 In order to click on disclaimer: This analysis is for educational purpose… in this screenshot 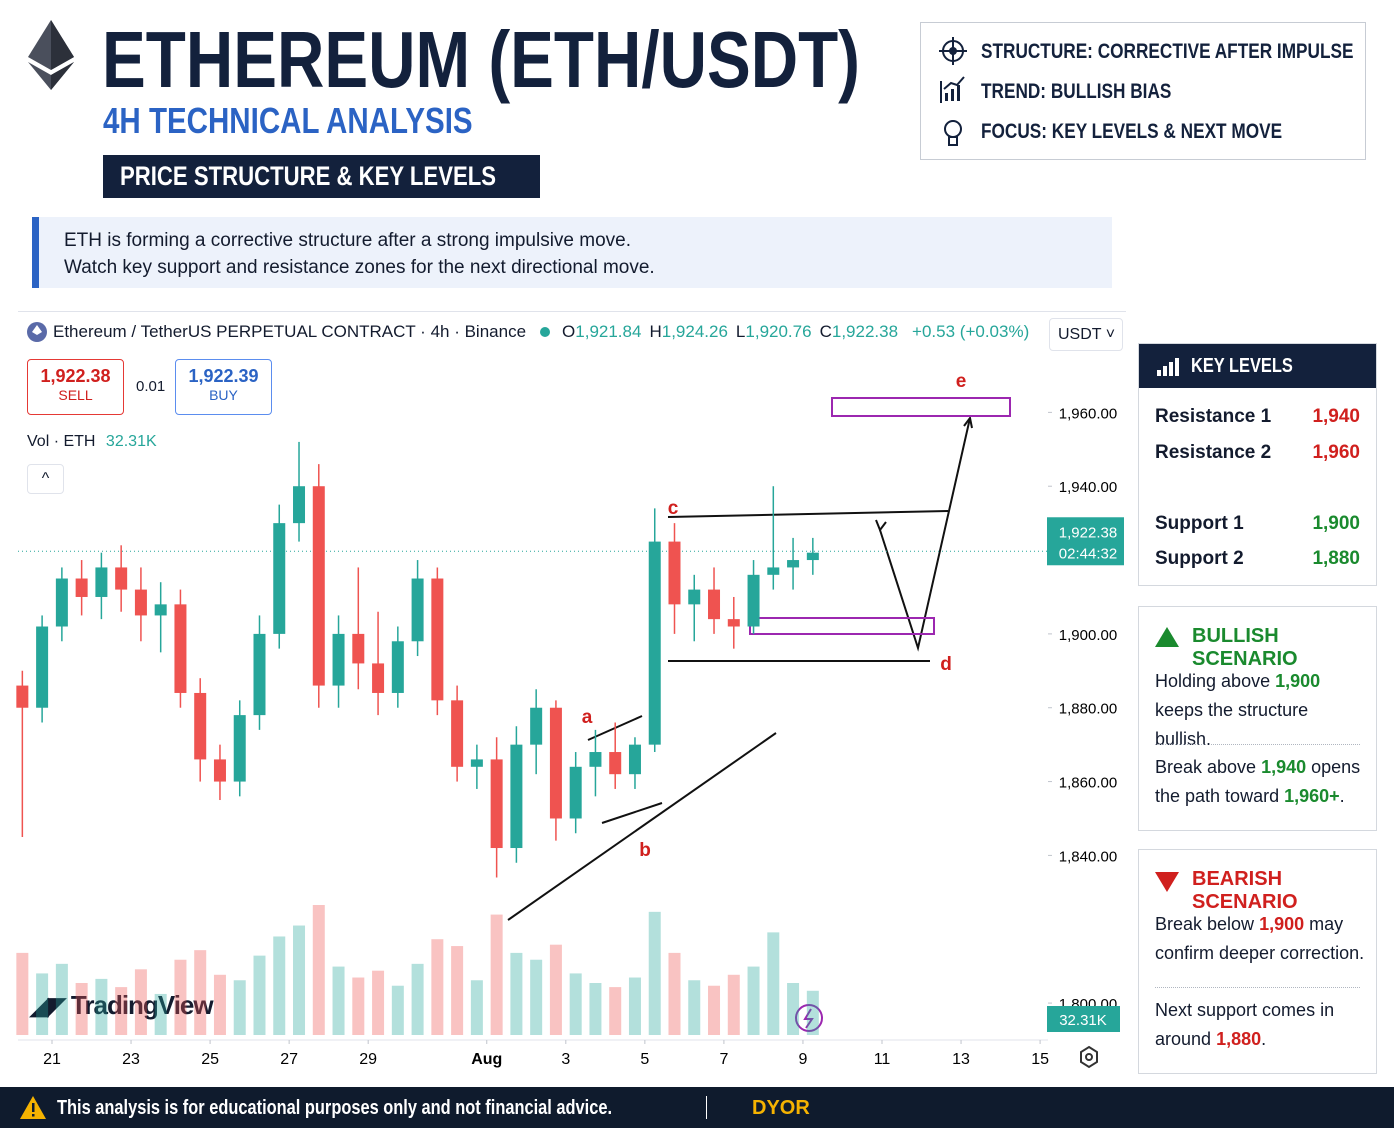, I will do `click(395, 1108)`.